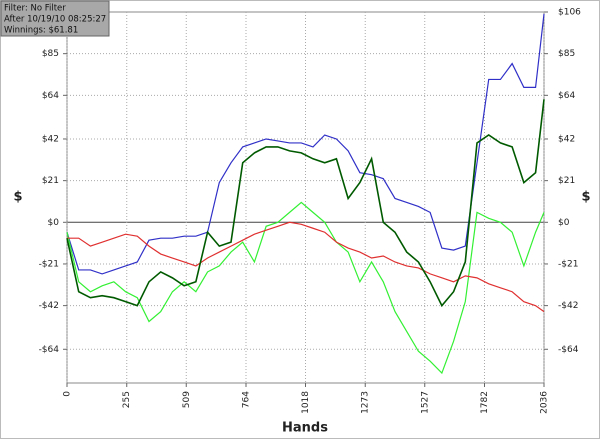 This screenshot has height=439, width=600. Describe the element at coordinates (49, 264) in the screenshot. I see `y-tick-label: -$21` at that location.